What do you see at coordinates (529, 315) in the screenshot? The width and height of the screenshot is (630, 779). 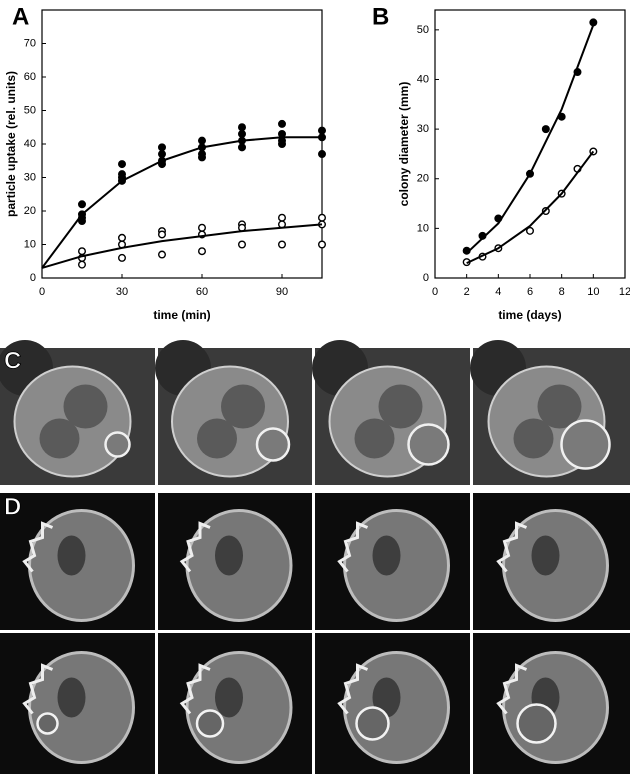 I see `x-axis-label: time (days)` at bounding box center [529, 315].